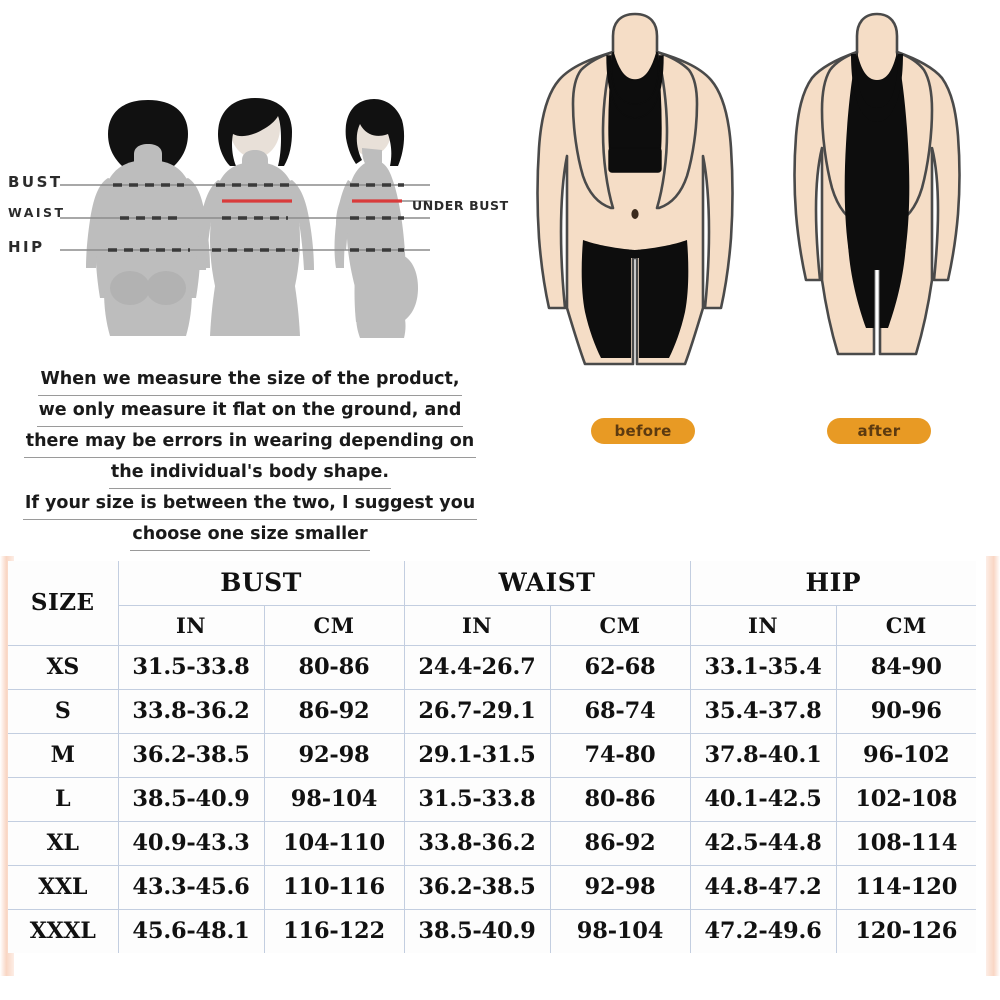 The image size is (1000, 1000). What do you see at coordinates (191, 887) in the screenshot?
I see `cell-bust-in: 43.3-45.6` at bounding box center [191, 887].